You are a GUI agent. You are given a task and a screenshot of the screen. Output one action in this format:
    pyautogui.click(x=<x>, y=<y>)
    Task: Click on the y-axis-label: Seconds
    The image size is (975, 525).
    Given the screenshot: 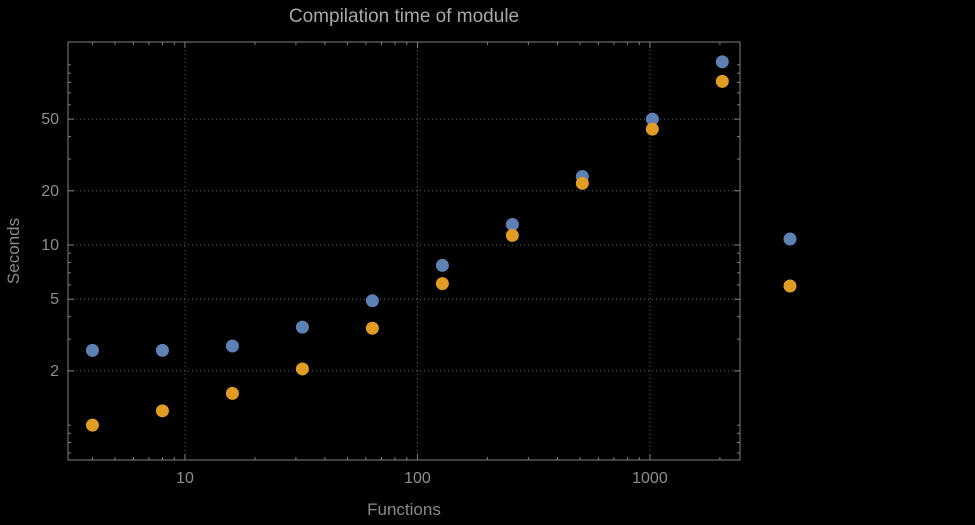 What is the action you would take?
    pyautogui.click(x=13, y=251)
    